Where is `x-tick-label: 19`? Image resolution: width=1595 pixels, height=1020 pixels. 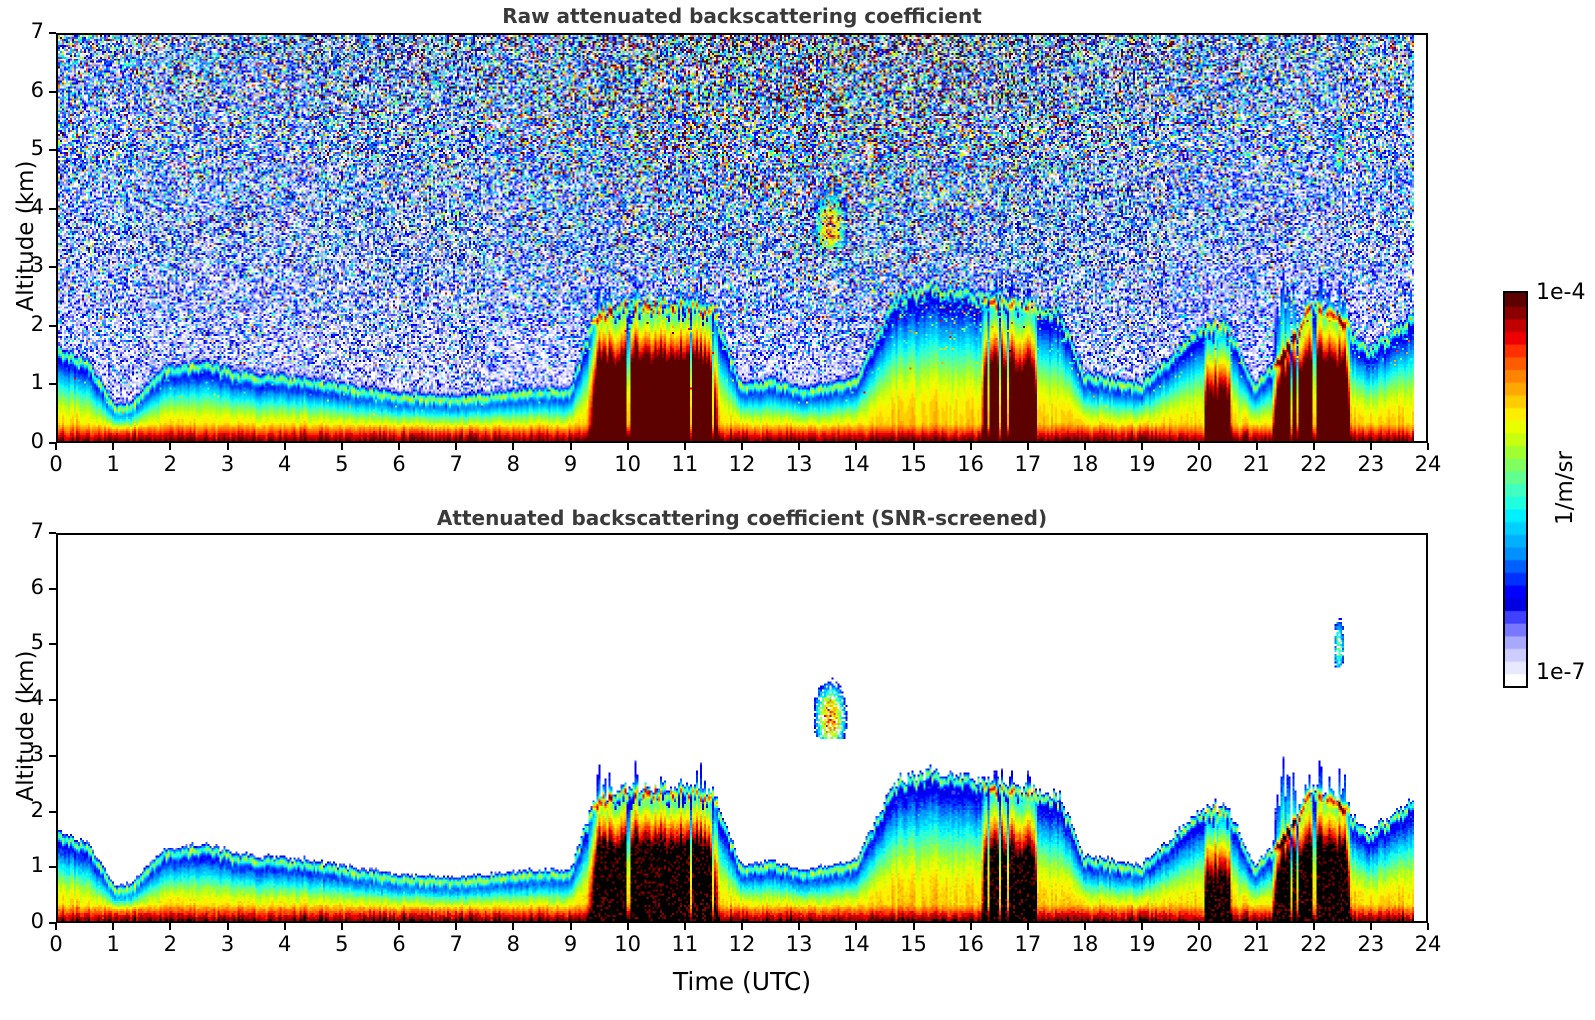 x-tick-label: 19 is located at coordinates (1142, 944).